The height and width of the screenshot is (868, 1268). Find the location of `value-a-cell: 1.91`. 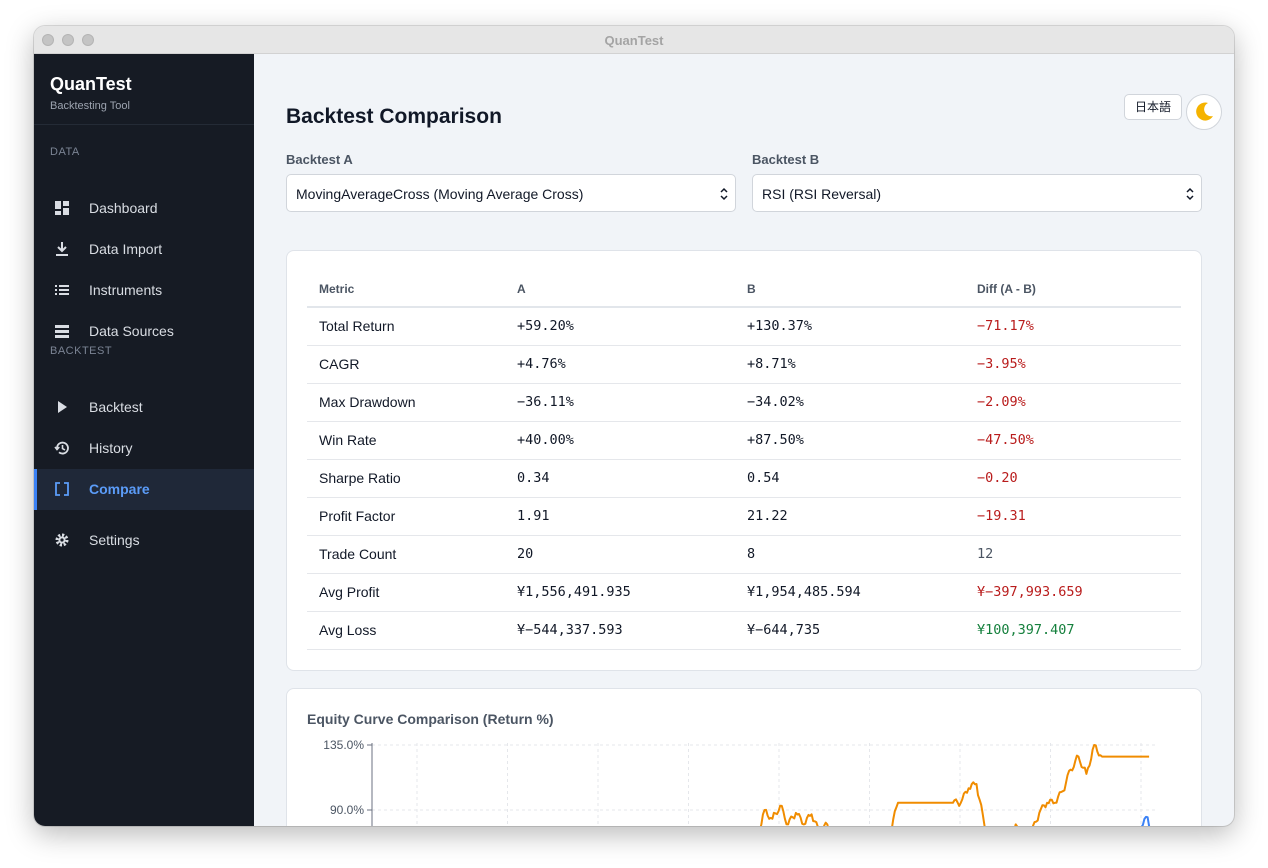

value-a-cell: 1.91 is located at coordinates (620, 516).